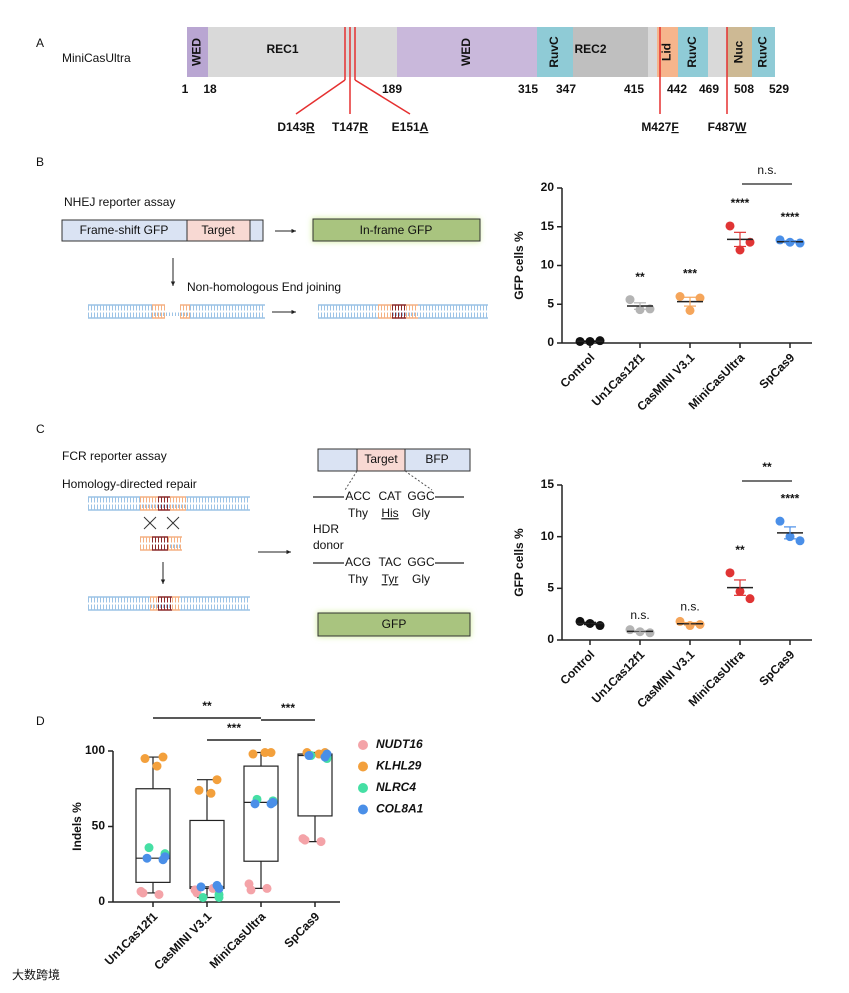  I want to click on mutation-residue: W, so click(741, 127).